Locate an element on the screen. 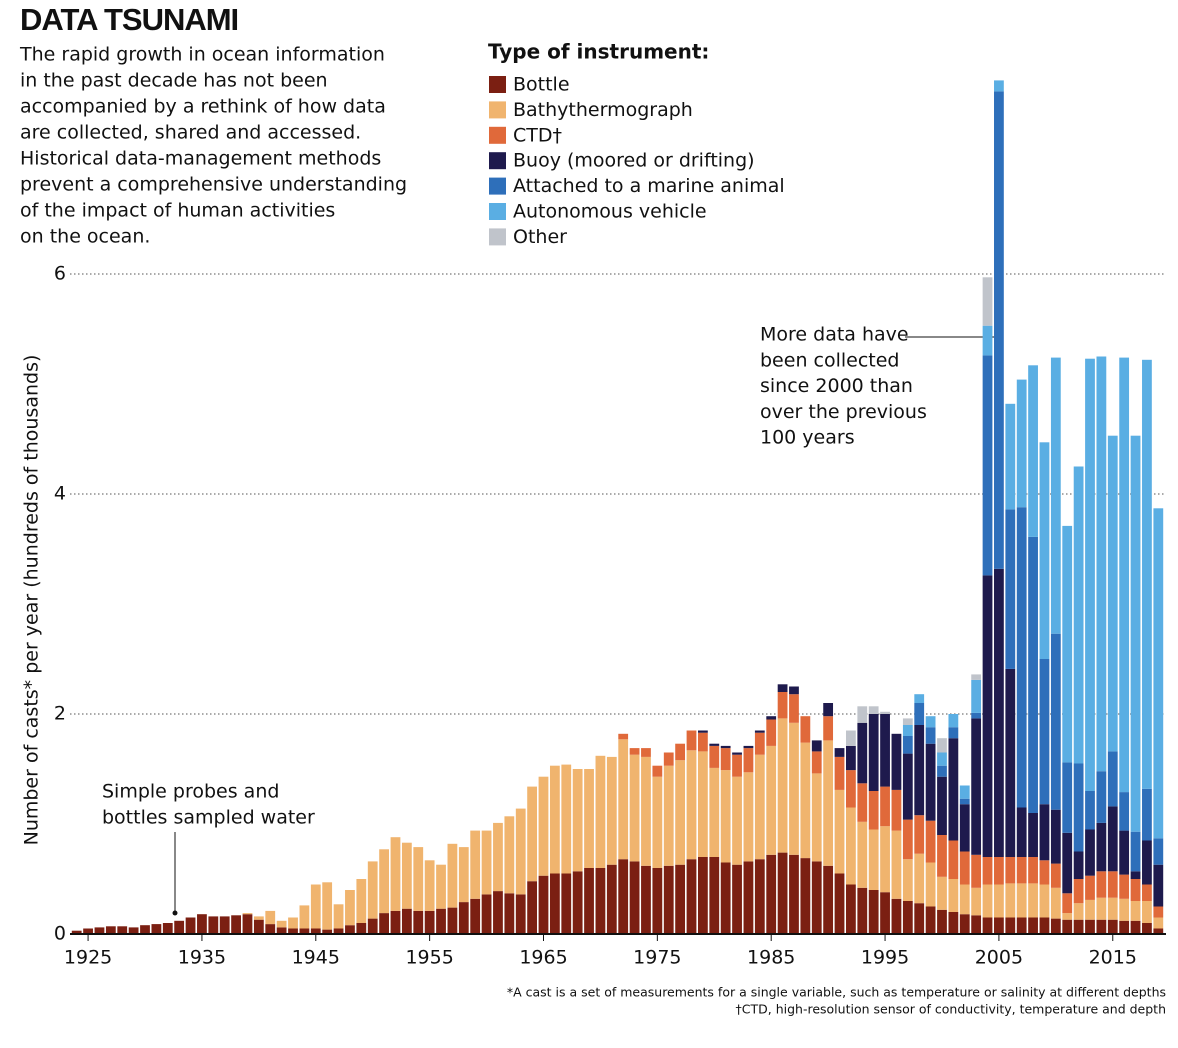  subtitle-line: of the impact of human activities is located at coordinates (177, 211).